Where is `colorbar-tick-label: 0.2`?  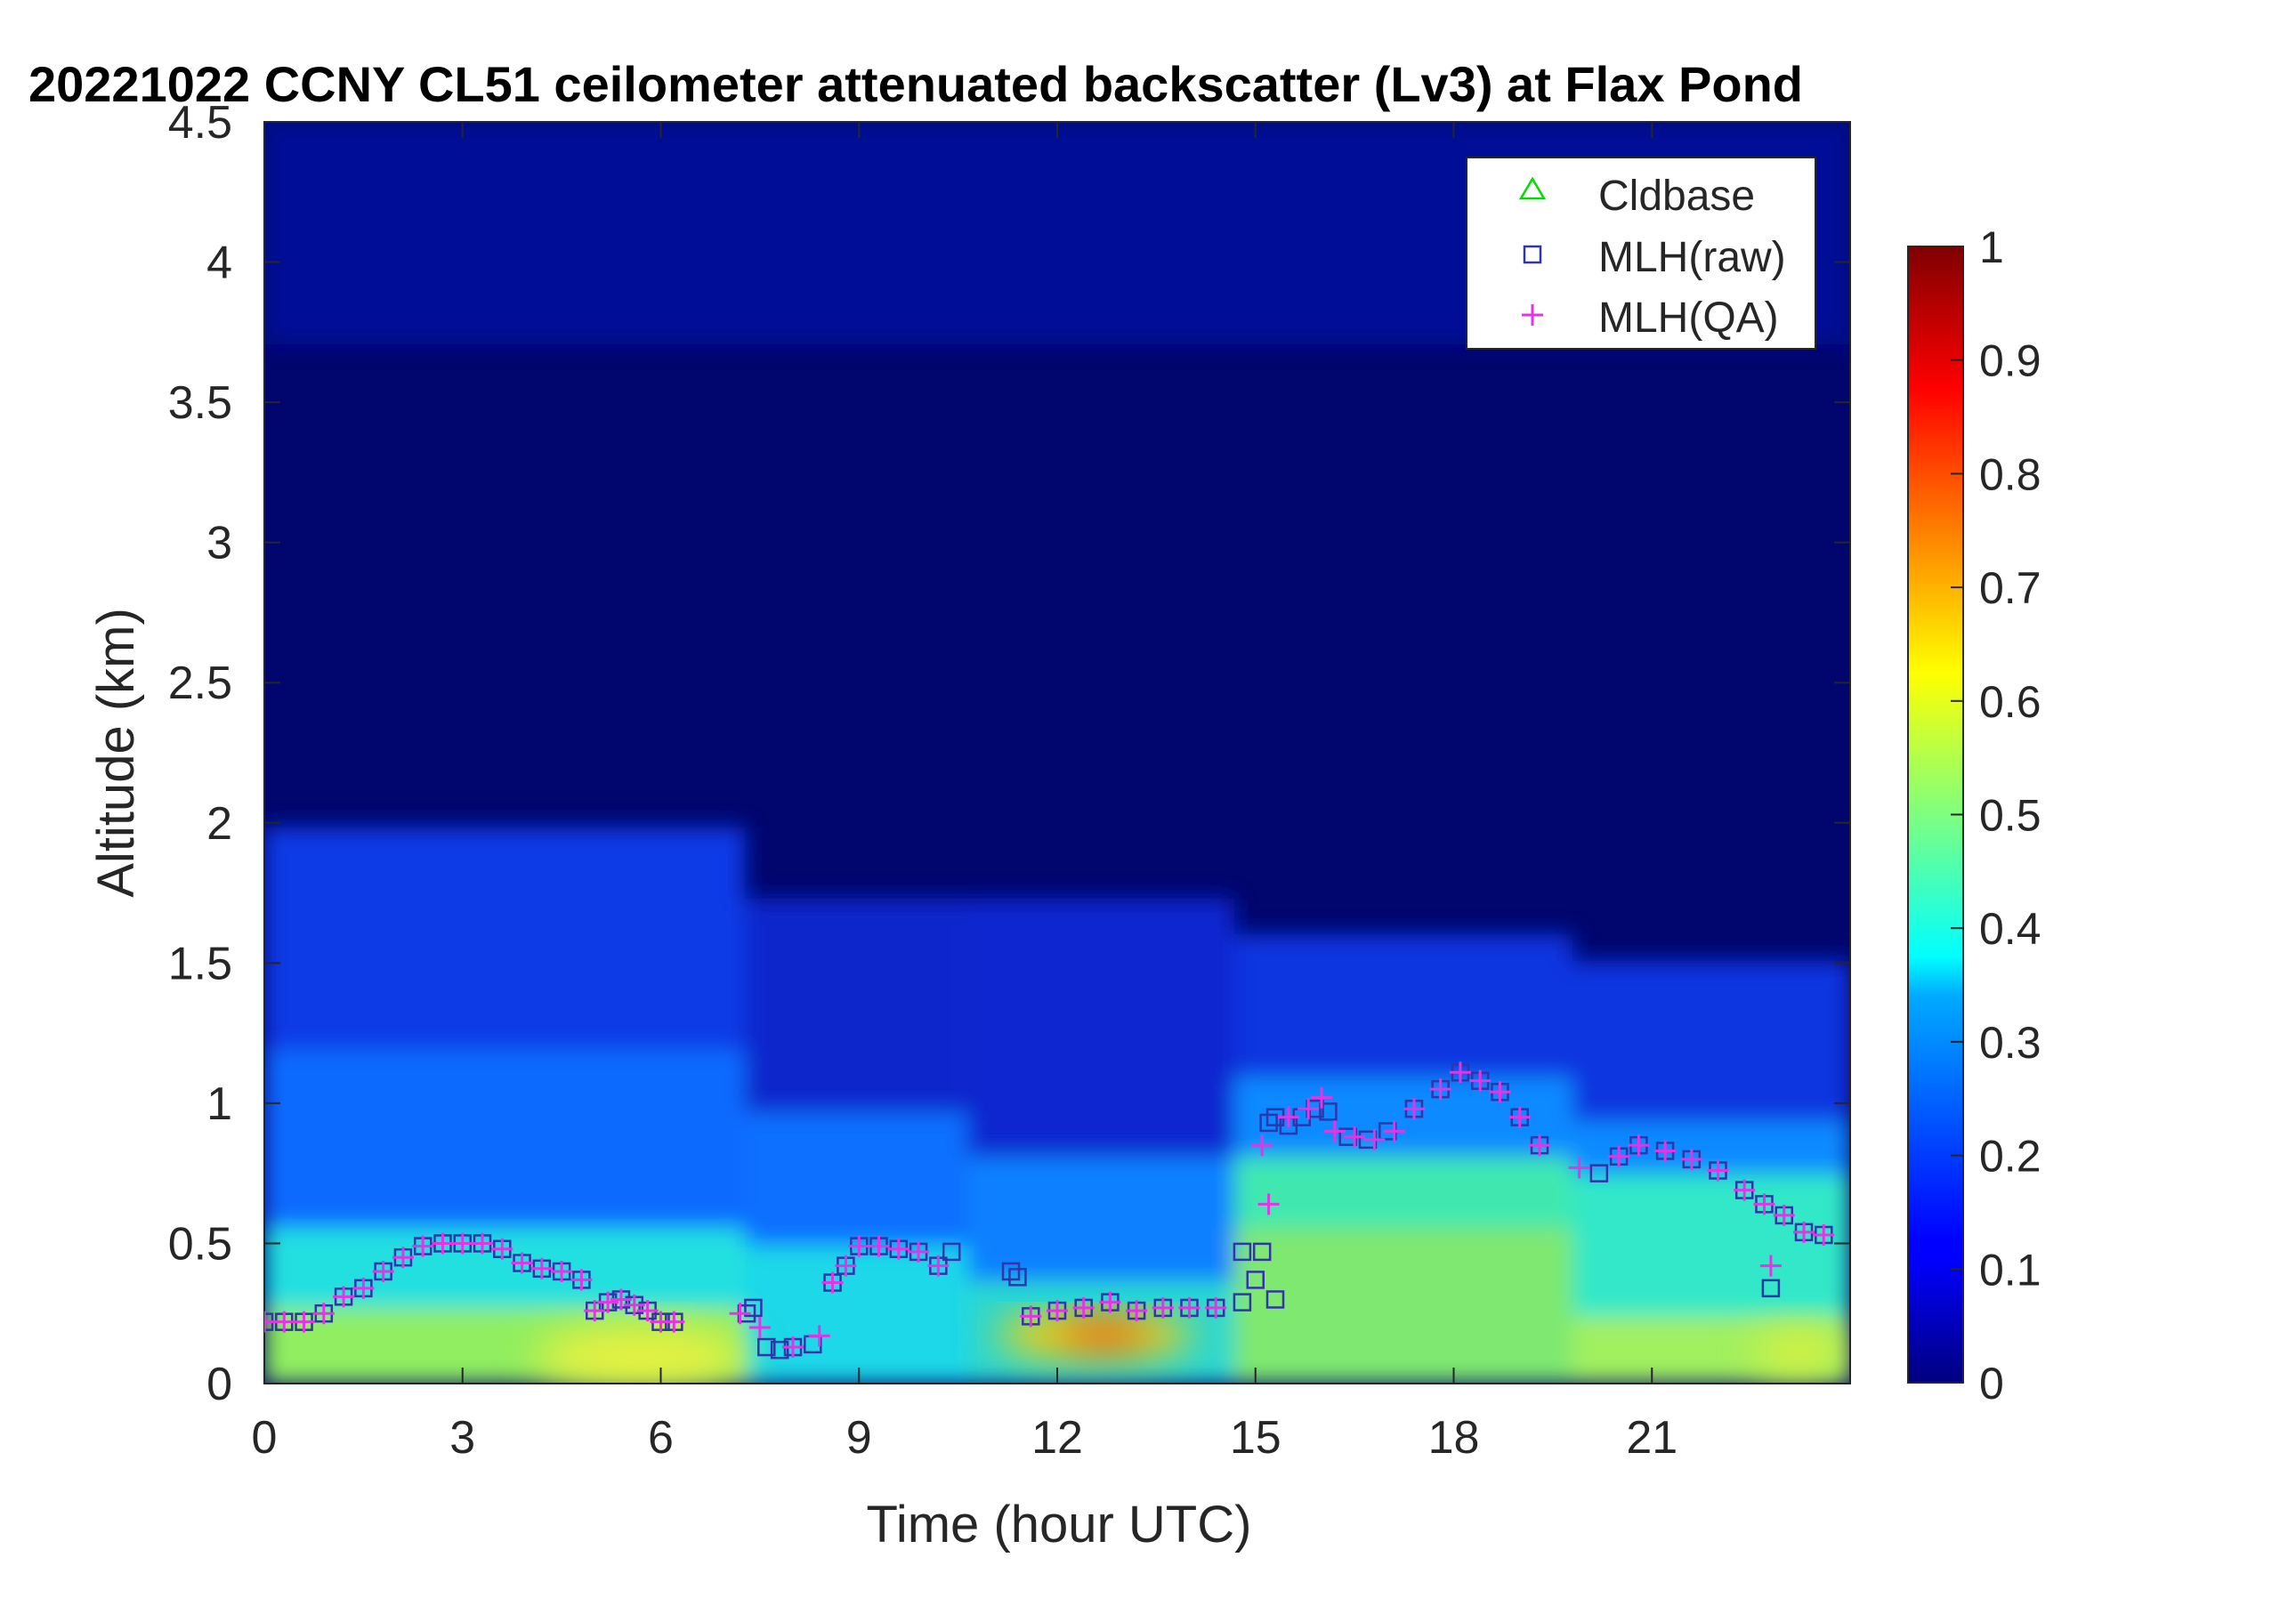 colorbar-tick-label: 0.2 is located at coordinates (2010, 1157).